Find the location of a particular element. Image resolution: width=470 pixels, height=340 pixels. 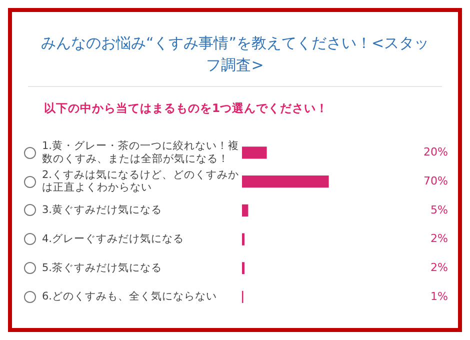

y-tick-label: 3.黄ぐすみだけ気になる is located at coordinates (102, 209).